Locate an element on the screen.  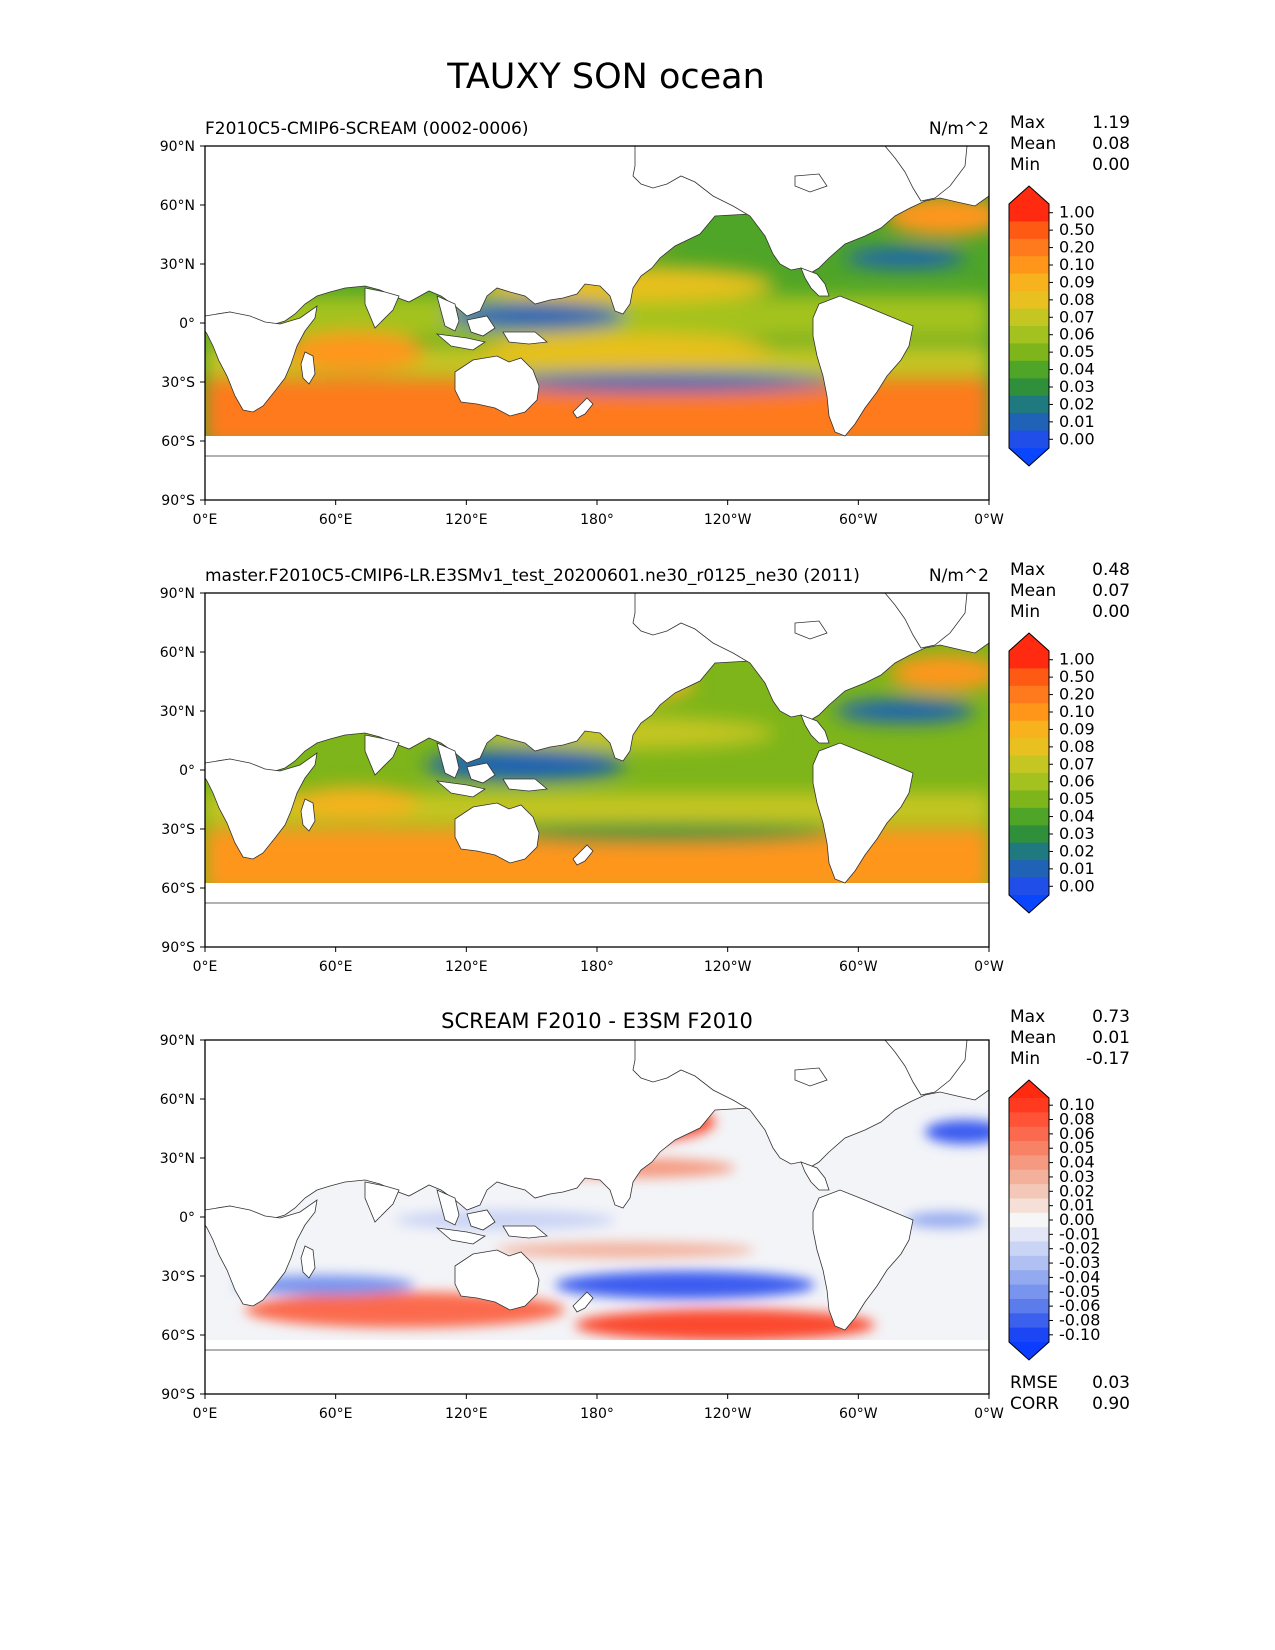
lat-tick-label: 60°N is located at coordinates (177, 1100).